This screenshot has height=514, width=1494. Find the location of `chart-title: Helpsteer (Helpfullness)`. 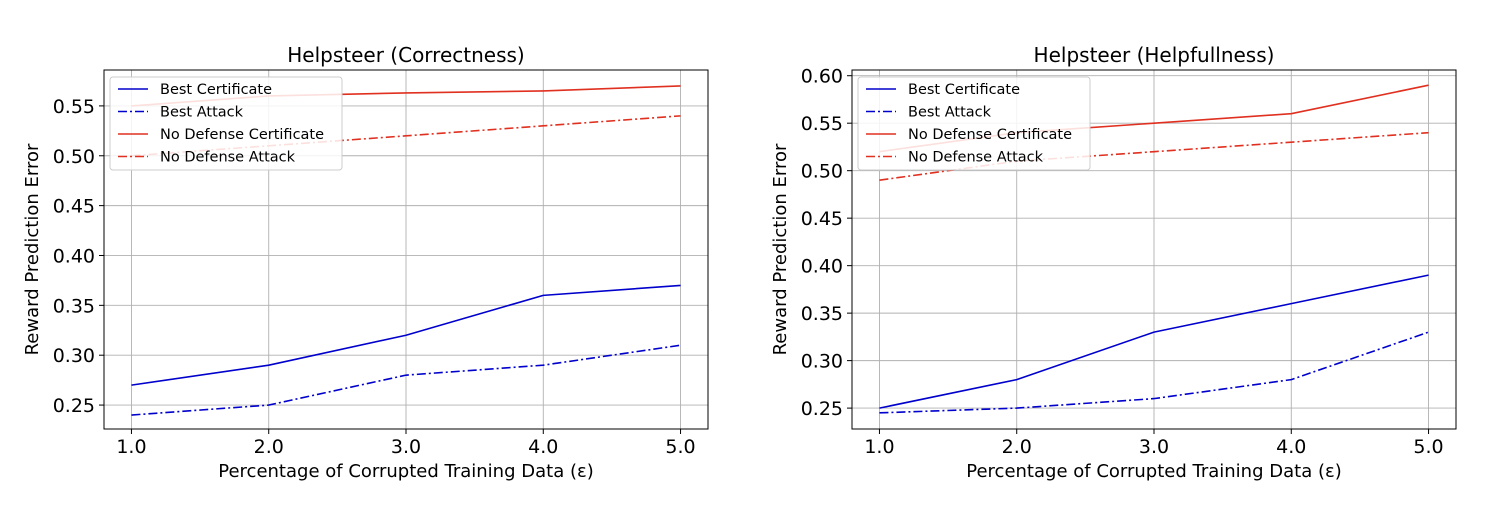

chart-title: Helpsteer (Helpfullness) is located at coordinates (1154, 55).